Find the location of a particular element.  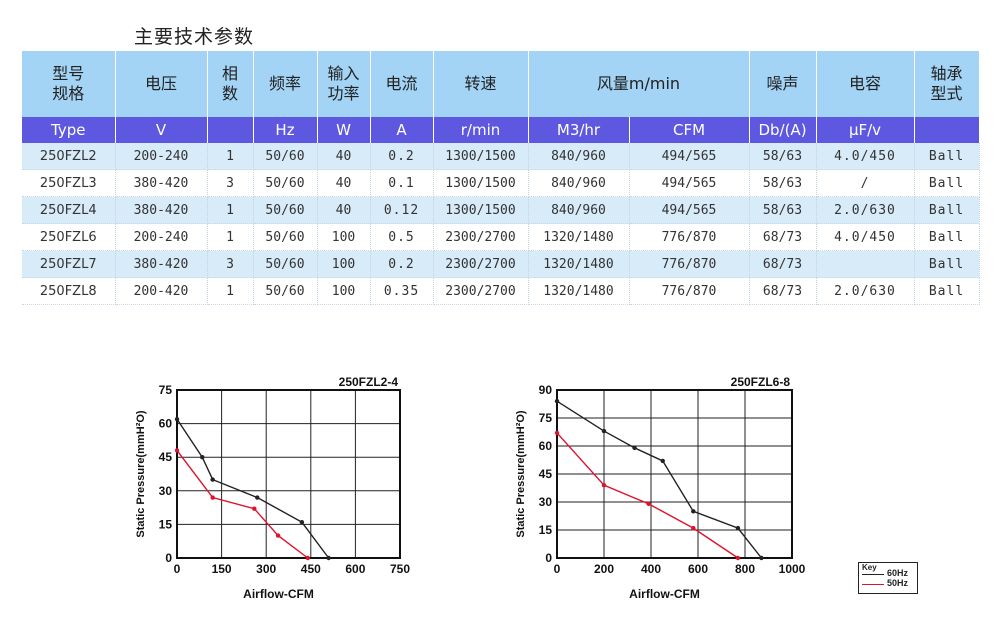

y-axis-label: Static Pressure(mmH²O) is located at coordinates (521, 473).